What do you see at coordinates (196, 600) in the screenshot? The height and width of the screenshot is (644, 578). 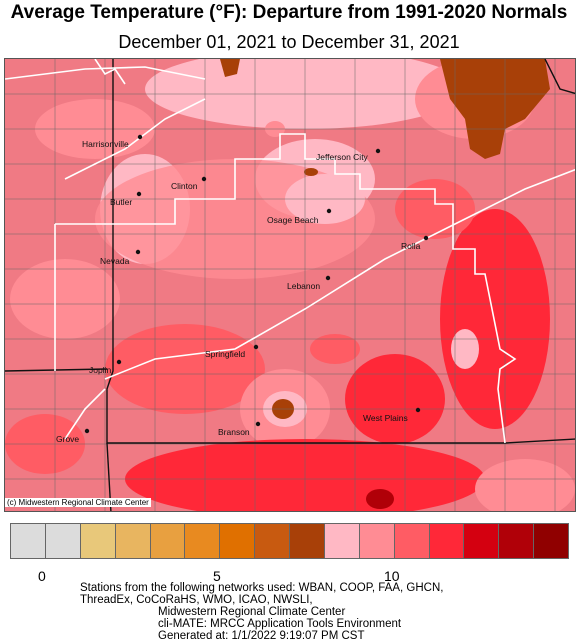 I see `footer-line: ThreadEx, CoCoRaHS, WMO, ICAO, NWSLI,` at bounding box center [196, 600].